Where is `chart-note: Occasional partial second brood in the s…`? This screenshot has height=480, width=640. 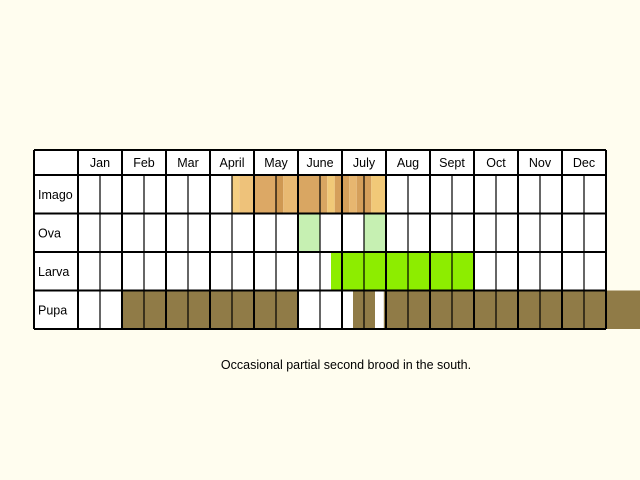 chart-note: Occasional partial second brood in the s… is located at coordinates (346, 365).